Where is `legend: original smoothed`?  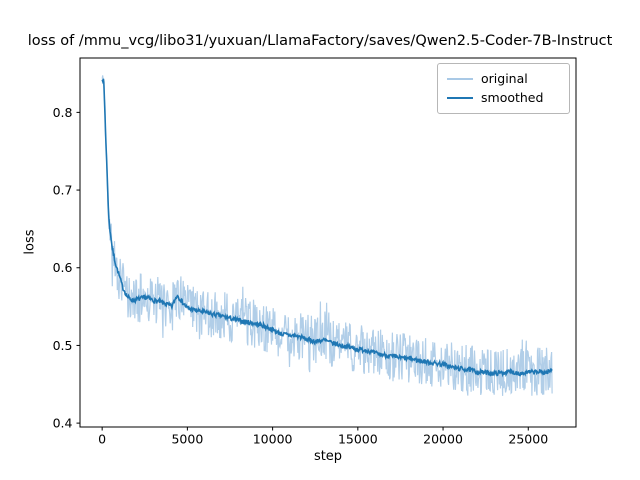 legend: original smoothed is located at coordinates (503, 88).